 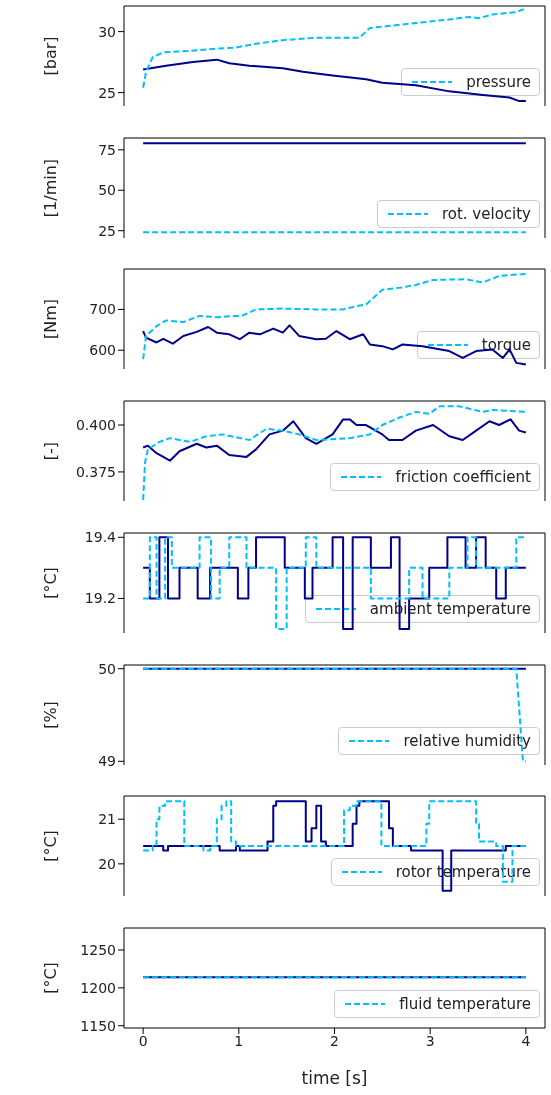 What do you see at coordinates (50, 714) in the screenshot?
I see `y-axis-title: [%]` at bounding box center [50, 714].